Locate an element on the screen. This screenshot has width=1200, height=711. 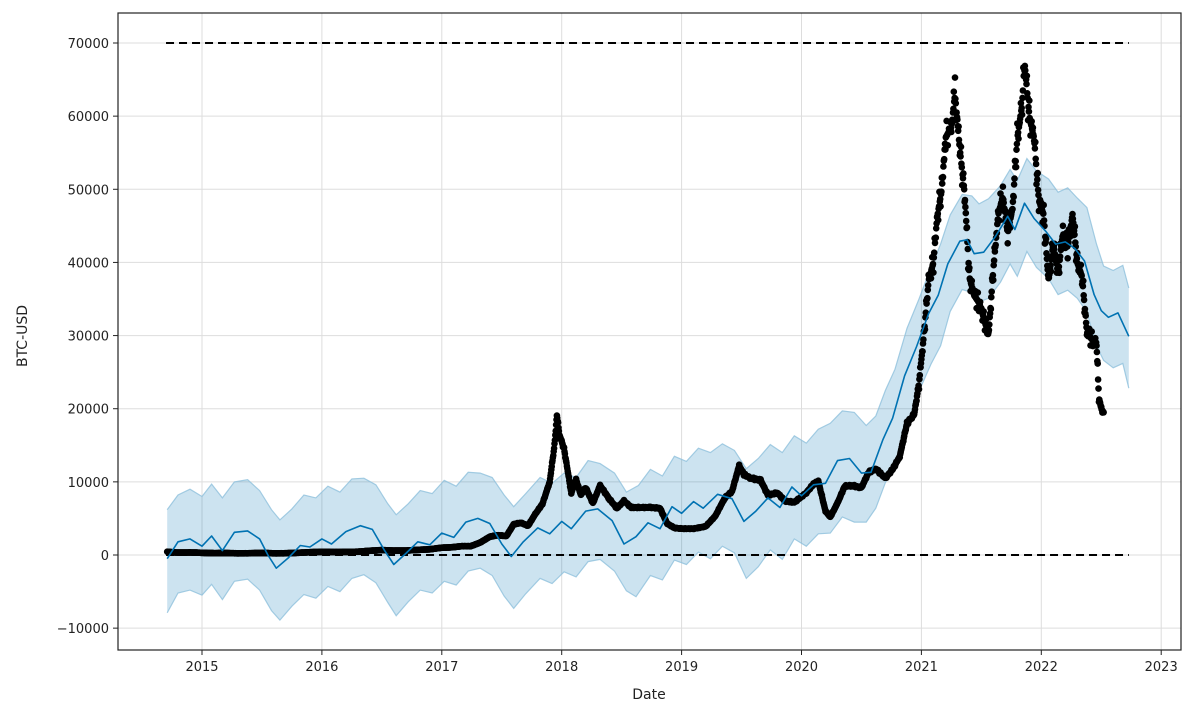
y-tick-label: 10000 is located at coordinates (88, 483).